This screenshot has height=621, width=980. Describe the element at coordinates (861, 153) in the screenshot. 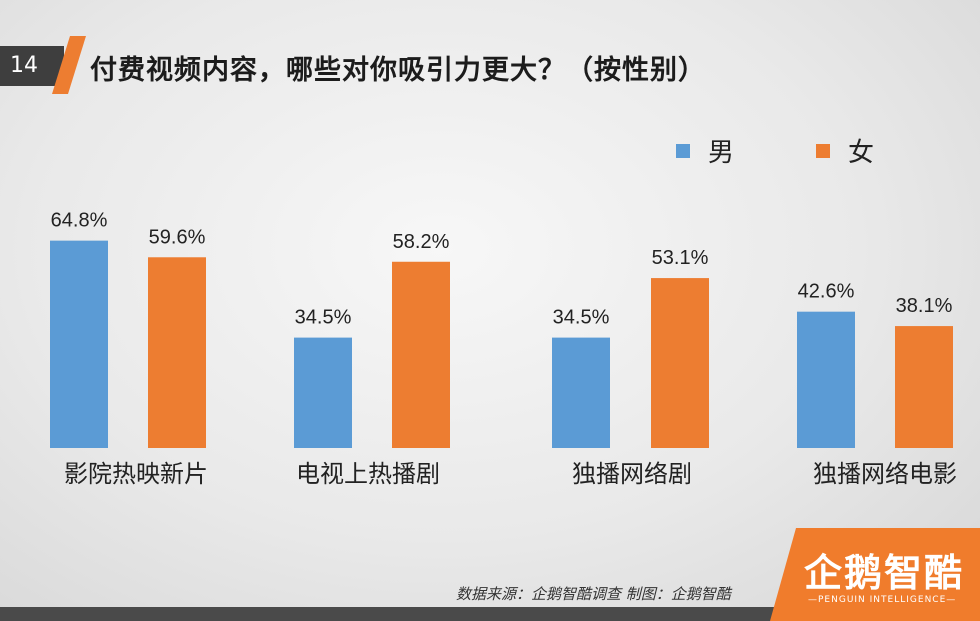

I see `legend-label-female: 女` at that location.